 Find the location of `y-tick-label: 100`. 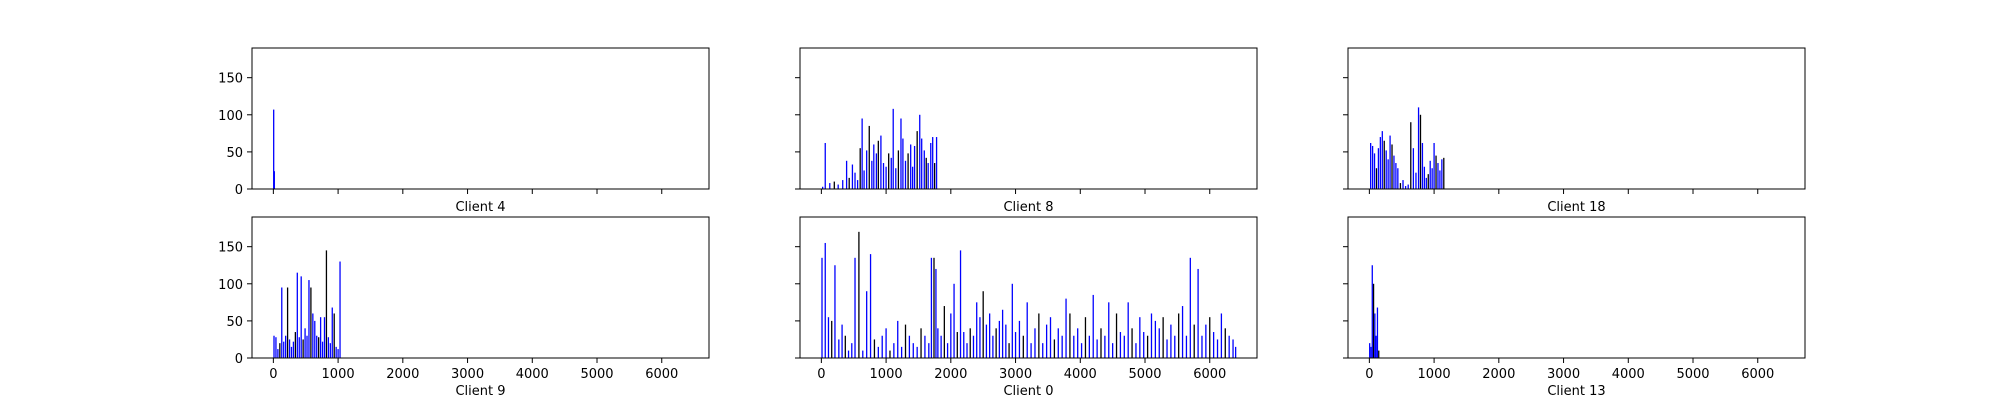

y-tick-label: 100 is located at coordinates (230, 285).